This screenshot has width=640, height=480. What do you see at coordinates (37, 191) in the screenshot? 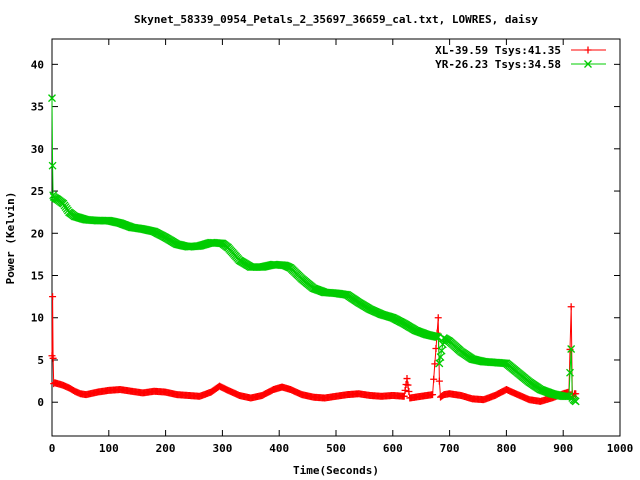
I see `y-tick-label: 25` at bounding box center [37, 191].